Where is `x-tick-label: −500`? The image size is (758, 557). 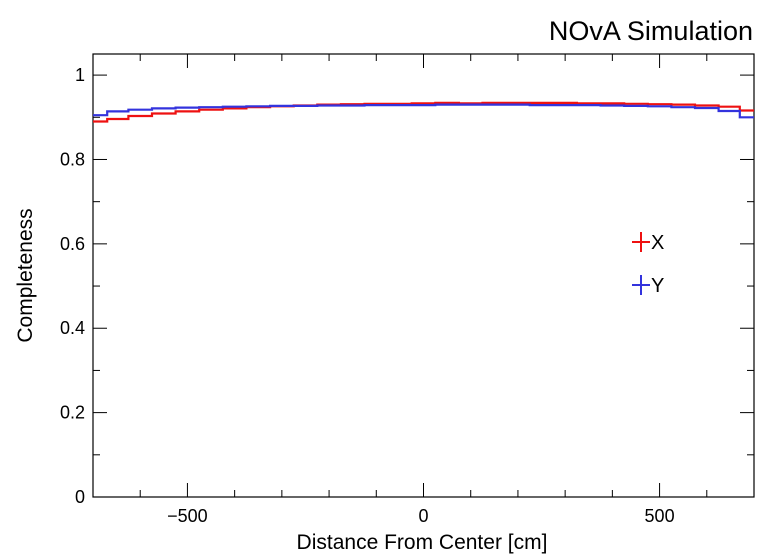 x-tick-label: −500 is located at coordinates (187, 516).